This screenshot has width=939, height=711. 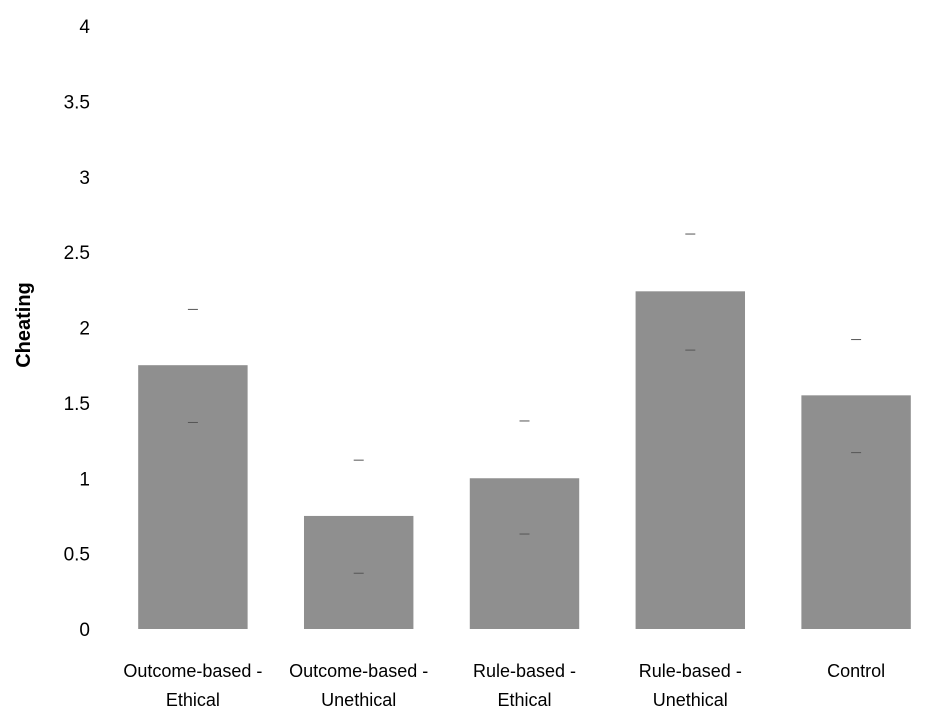 What do you see at coordinates (77, 404) in the screenshot?
I see `y-tick-label: 1.5` at bounding box center [77, 404].